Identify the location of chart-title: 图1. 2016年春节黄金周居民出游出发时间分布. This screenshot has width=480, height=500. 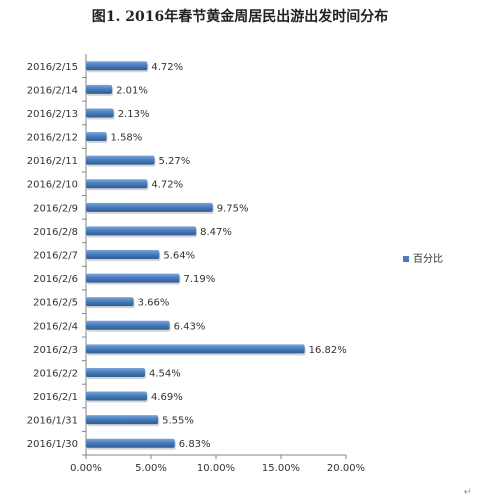
(240, 17).